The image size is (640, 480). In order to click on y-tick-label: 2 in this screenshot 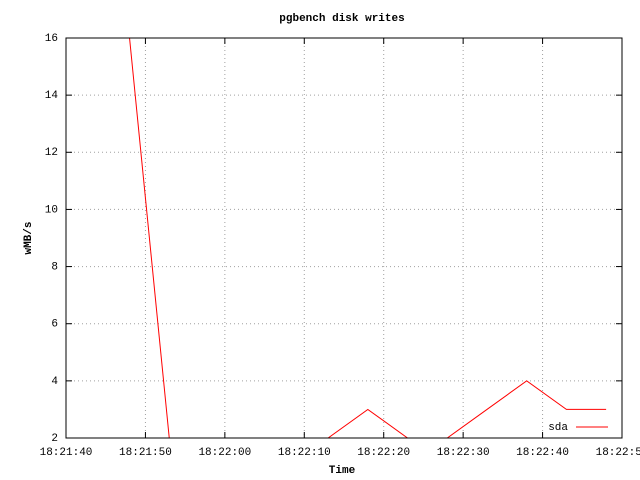, I will do `click(54, 439)`.